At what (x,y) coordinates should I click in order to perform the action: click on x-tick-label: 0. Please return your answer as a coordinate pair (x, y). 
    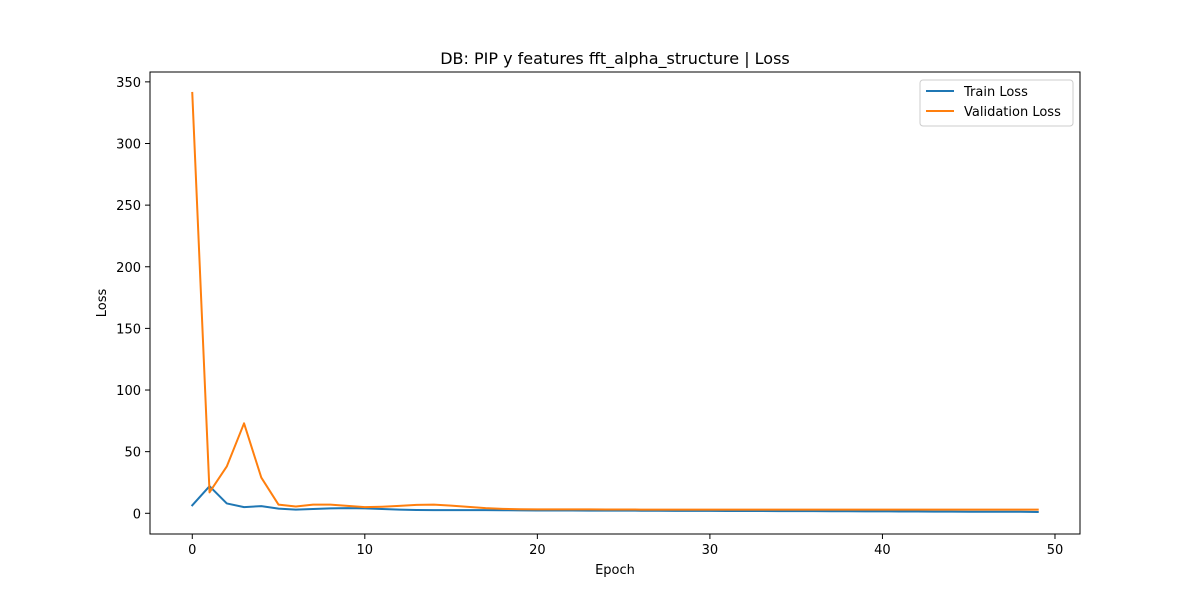
    Looking at the image, I should click on (192, 550).